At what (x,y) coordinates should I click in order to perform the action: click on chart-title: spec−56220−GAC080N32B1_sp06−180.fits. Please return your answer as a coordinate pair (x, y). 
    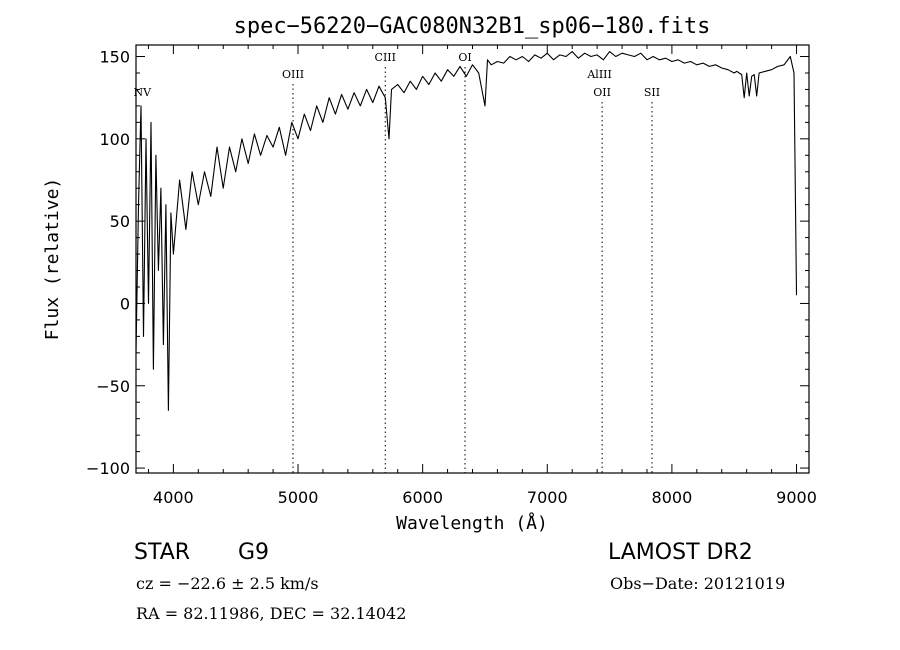
    Looking at the image, I should click on (472, 26).